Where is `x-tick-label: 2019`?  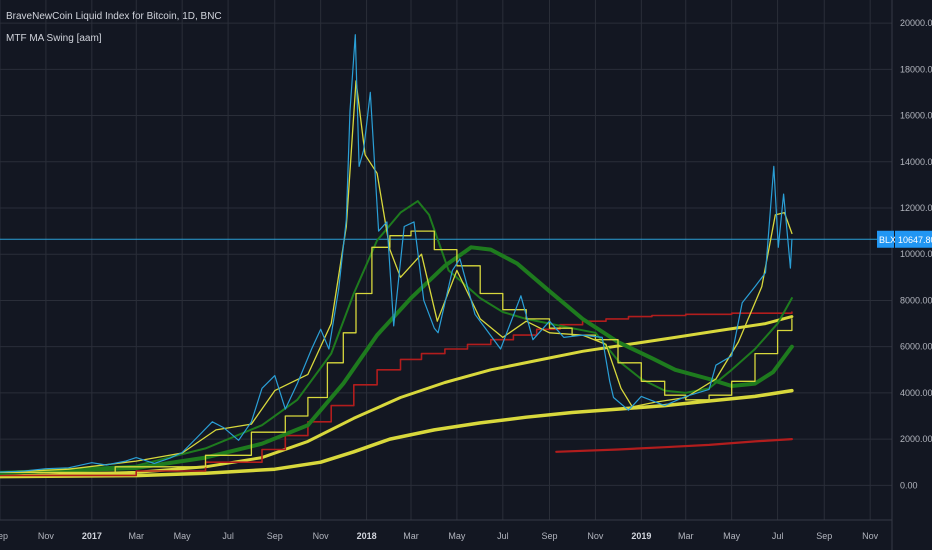
x-tick-label: 2019 is located at coordinates (641, 536).